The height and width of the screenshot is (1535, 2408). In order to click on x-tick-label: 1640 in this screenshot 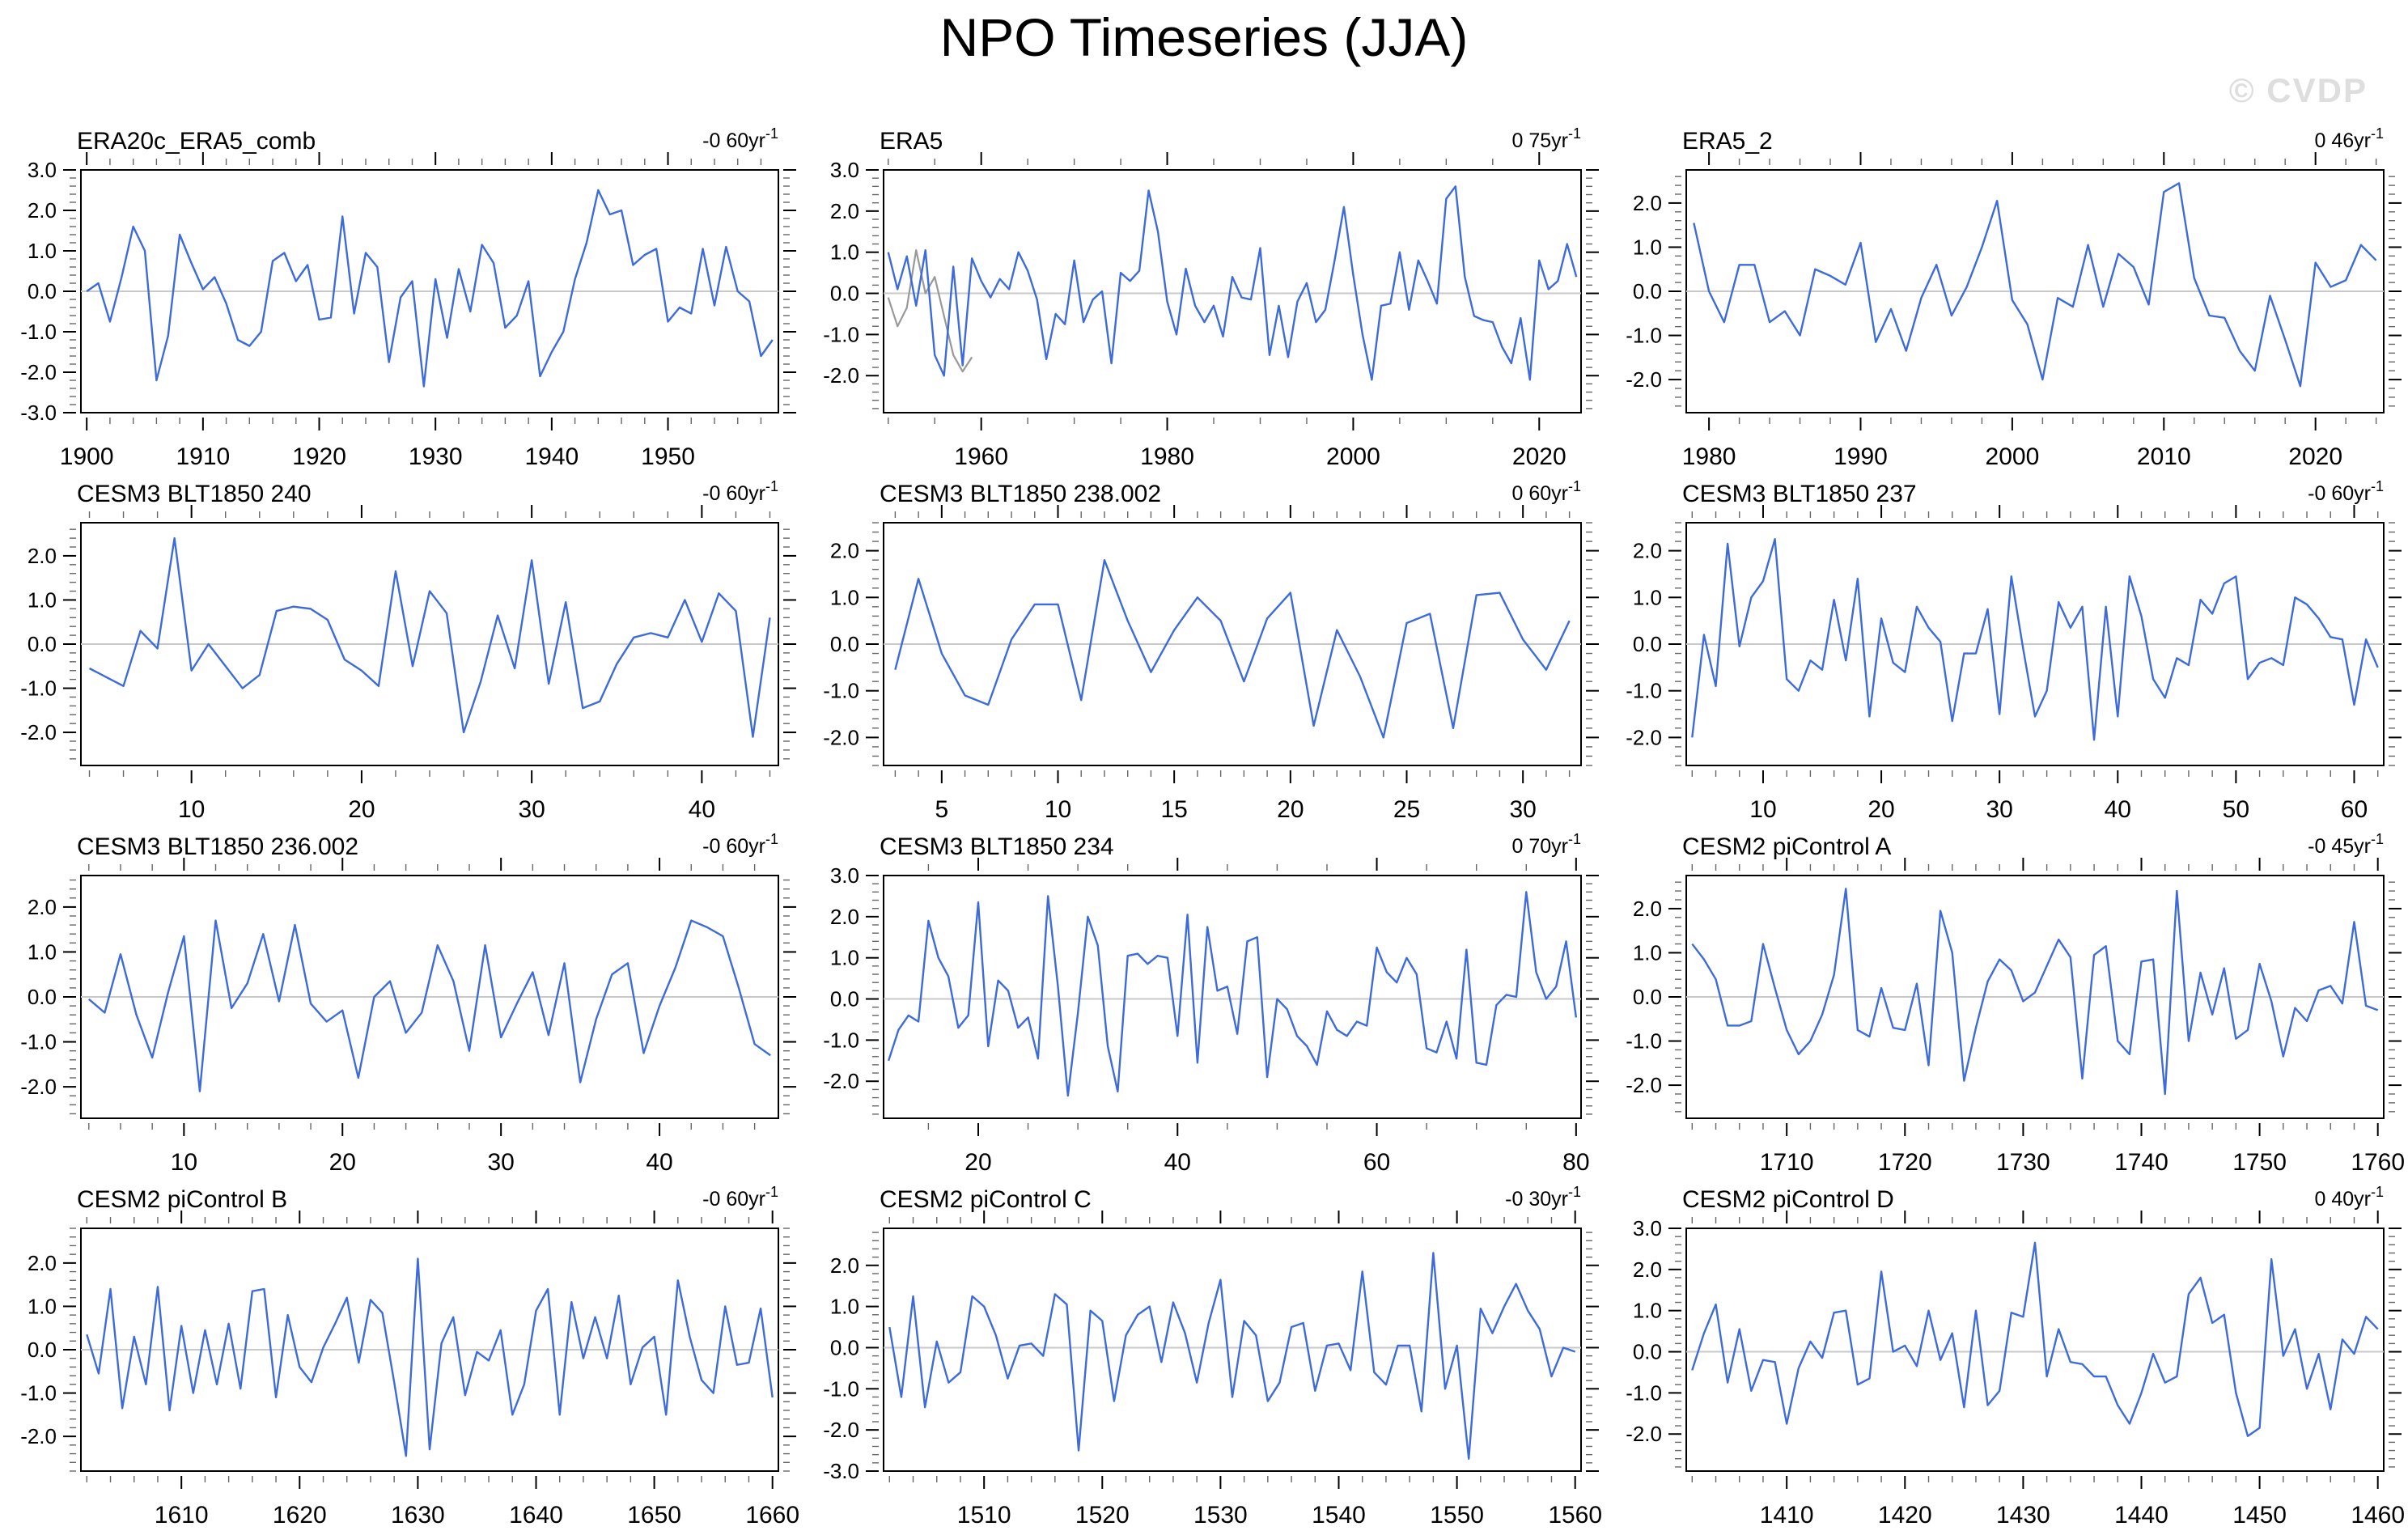, I will do `click(536, 1515)`.